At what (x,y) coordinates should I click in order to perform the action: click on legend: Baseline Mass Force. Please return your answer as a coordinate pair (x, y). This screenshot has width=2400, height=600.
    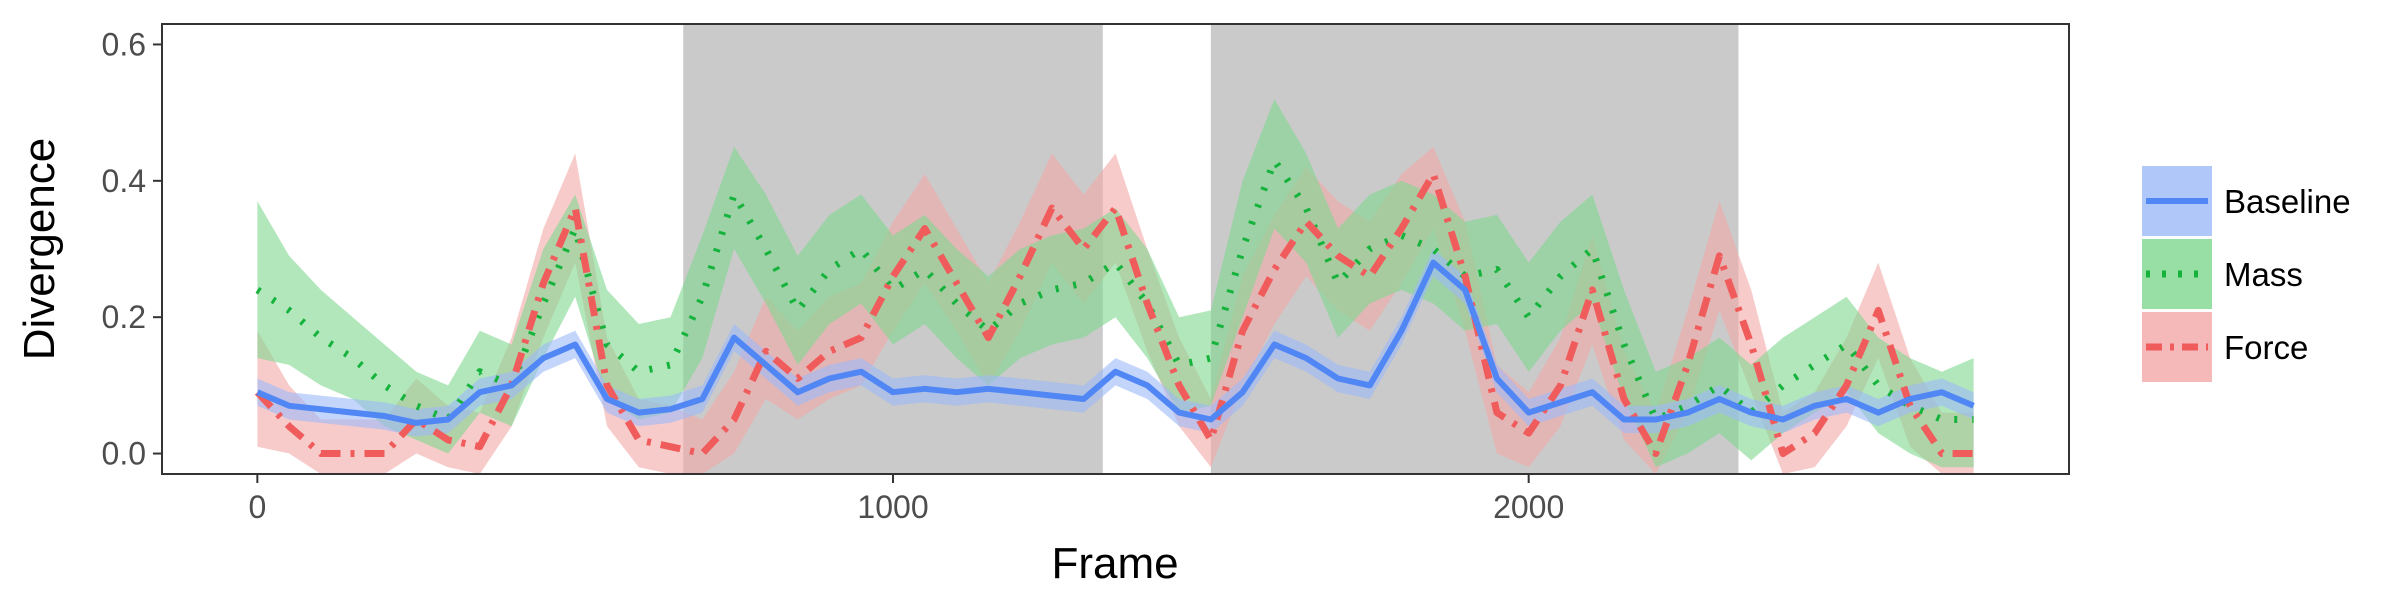
    Looking at the image, I should click on (2246, 274).